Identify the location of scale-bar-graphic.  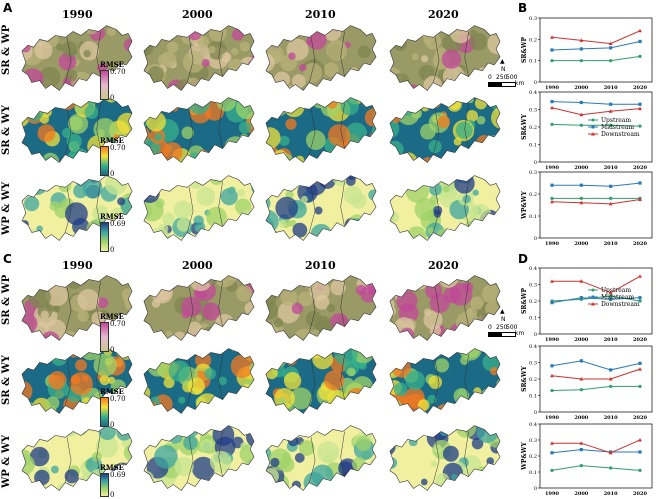
(502, 84).